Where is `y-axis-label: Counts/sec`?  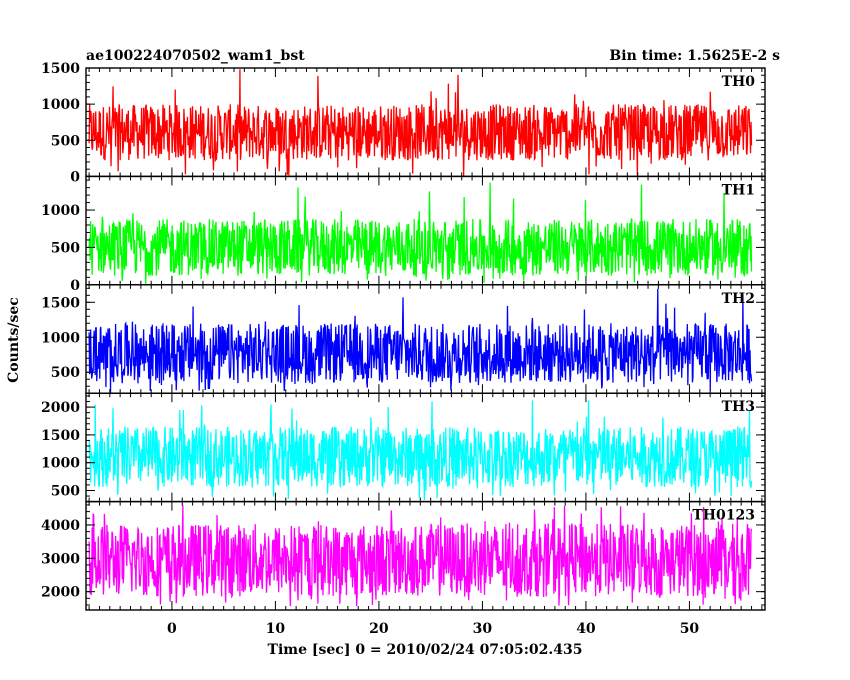 y-axis-label: Counts/sec is located at coordinates (14, 340).